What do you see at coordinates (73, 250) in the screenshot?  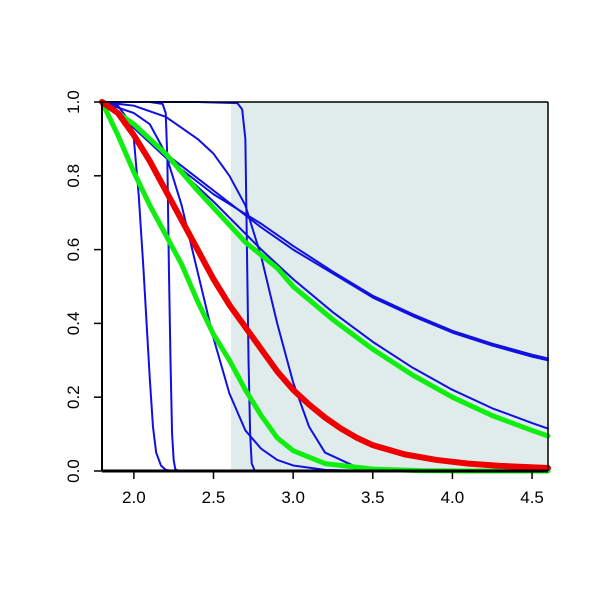 I see `y-tick-label: 0.6` at bounding box center [73, 250].